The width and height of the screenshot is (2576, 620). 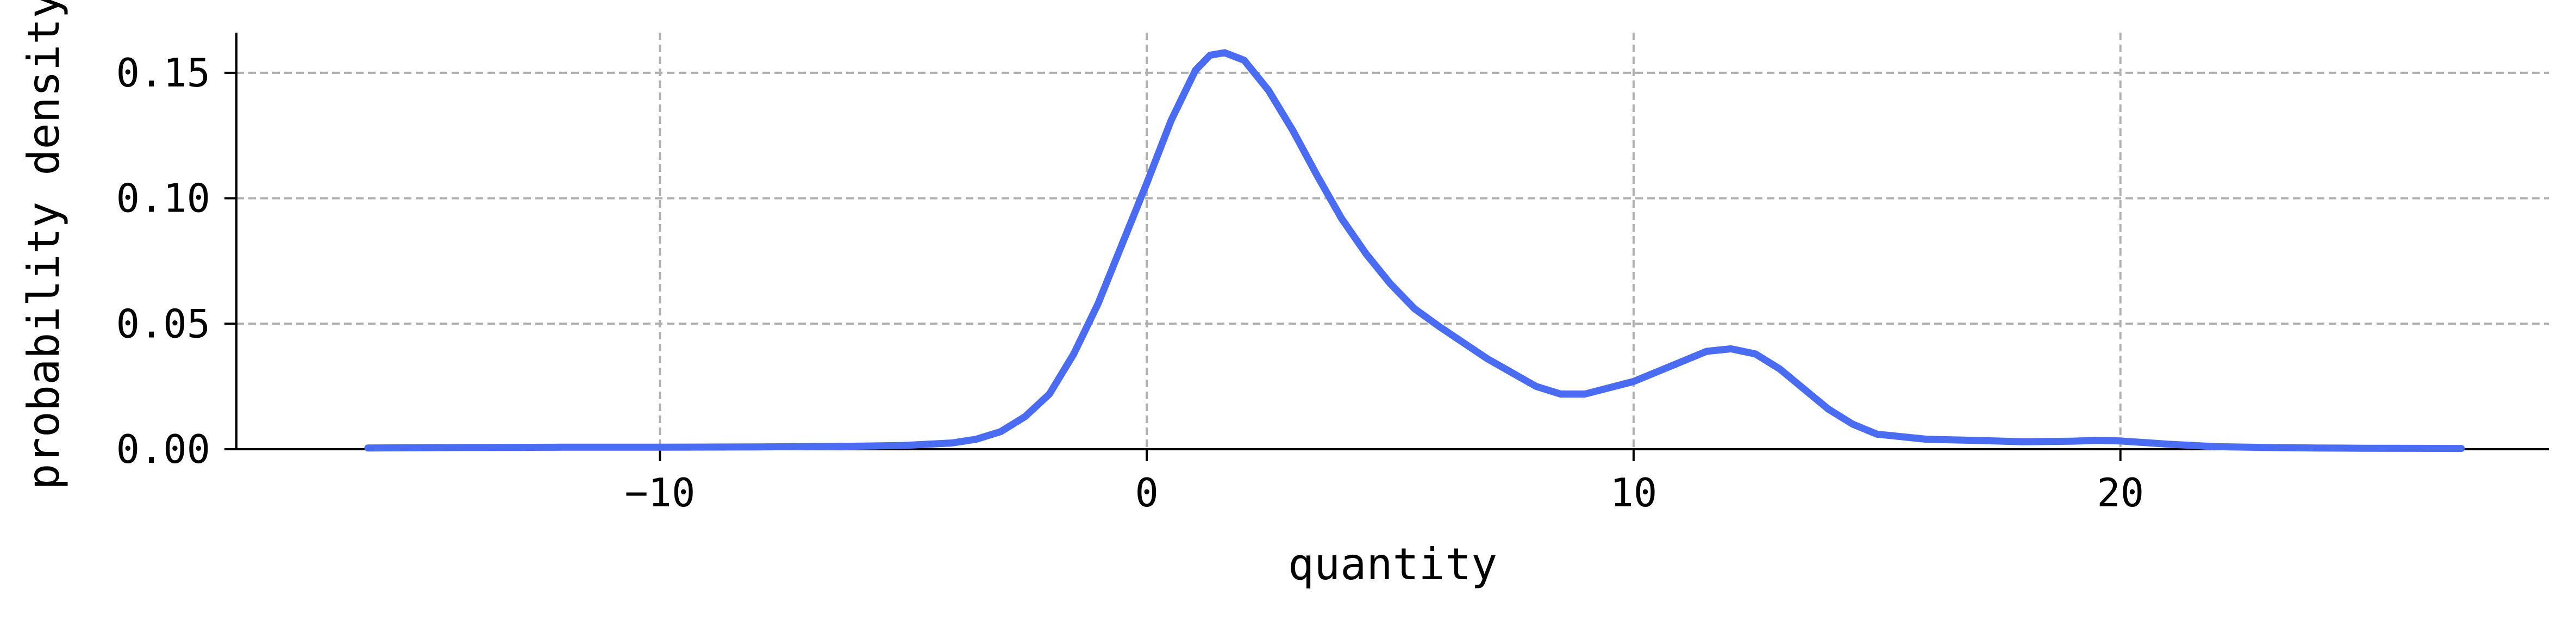 I want to click on y-axis-label: probability density, so click(x=43, y=245).